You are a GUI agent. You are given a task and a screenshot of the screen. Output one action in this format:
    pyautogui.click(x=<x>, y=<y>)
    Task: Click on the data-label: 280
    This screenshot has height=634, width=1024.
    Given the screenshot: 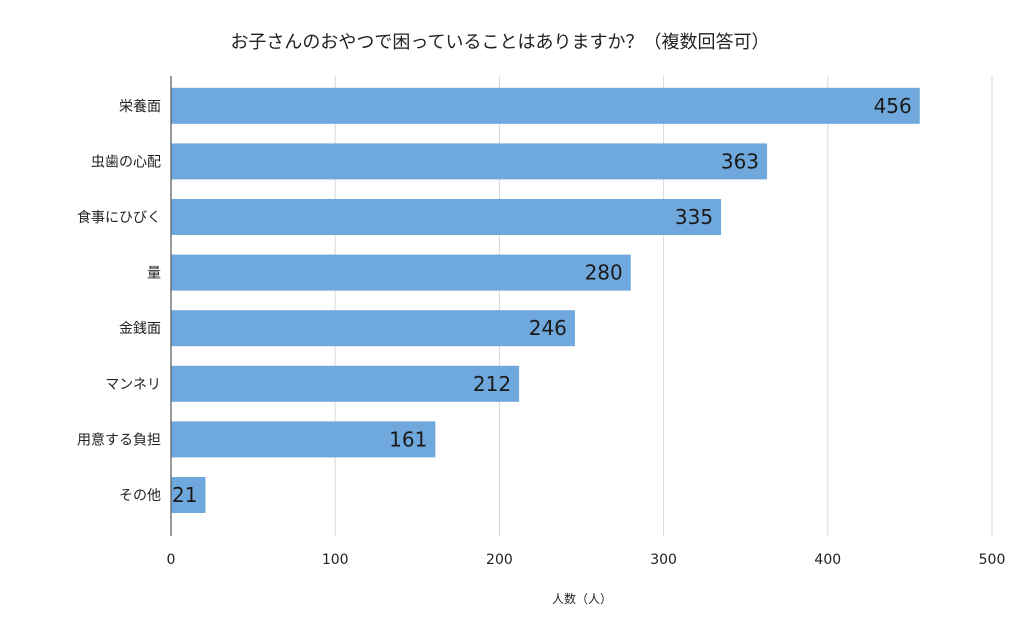 What is the action you would take?
    pyautogui.click(x=604, y=273)
    